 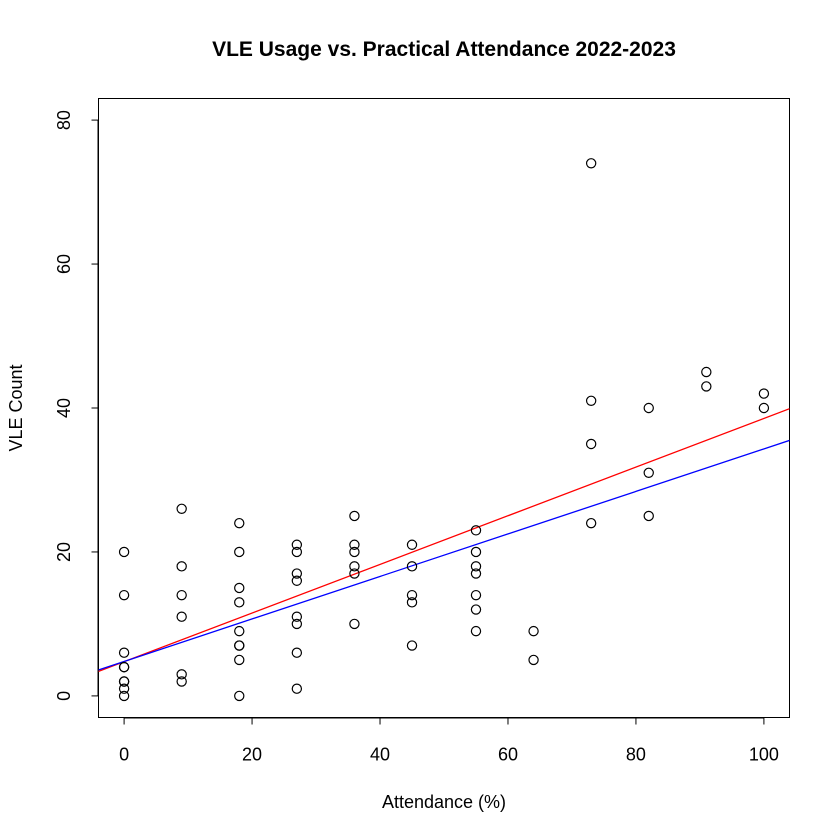 What do you see at coordinates (16, 407) in the screenshot?
I see `y-axis-label: VLE Count` at bounding box center [16, 407].